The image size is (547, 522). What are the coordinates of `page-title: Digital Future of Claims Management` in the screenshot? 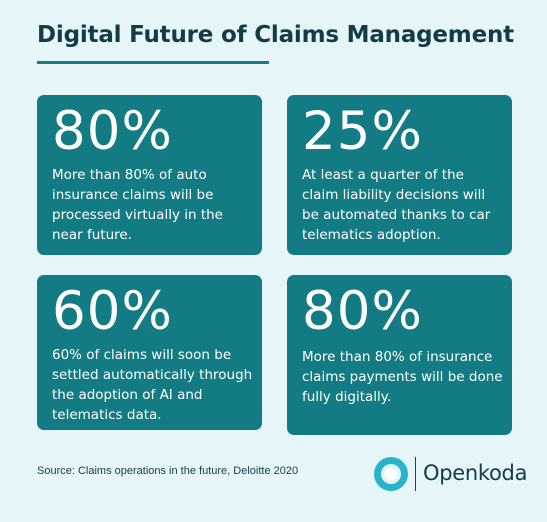 It's located at (275, 35).